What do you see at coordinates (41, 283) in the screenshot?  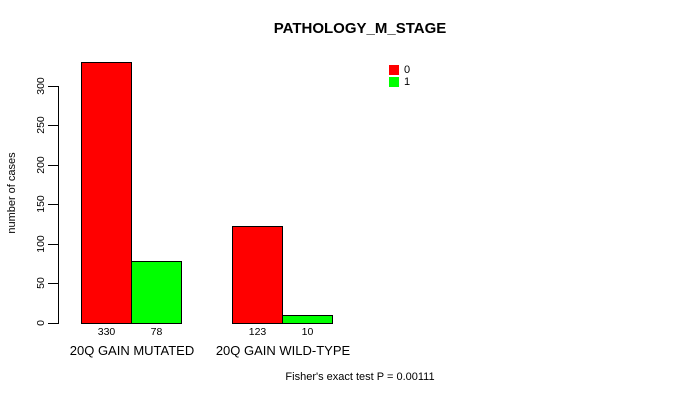 I see `y-tick-label: 50` at bounding box center [41, 283].